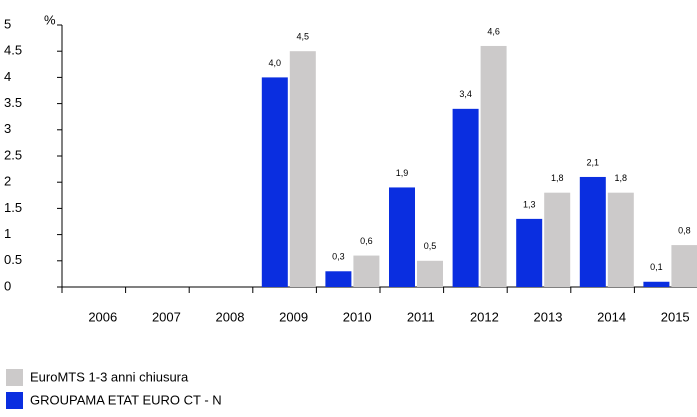  Describe the element at coordinates (465, 94) in the screenshot. I see `value-label: 3,4` at that location.